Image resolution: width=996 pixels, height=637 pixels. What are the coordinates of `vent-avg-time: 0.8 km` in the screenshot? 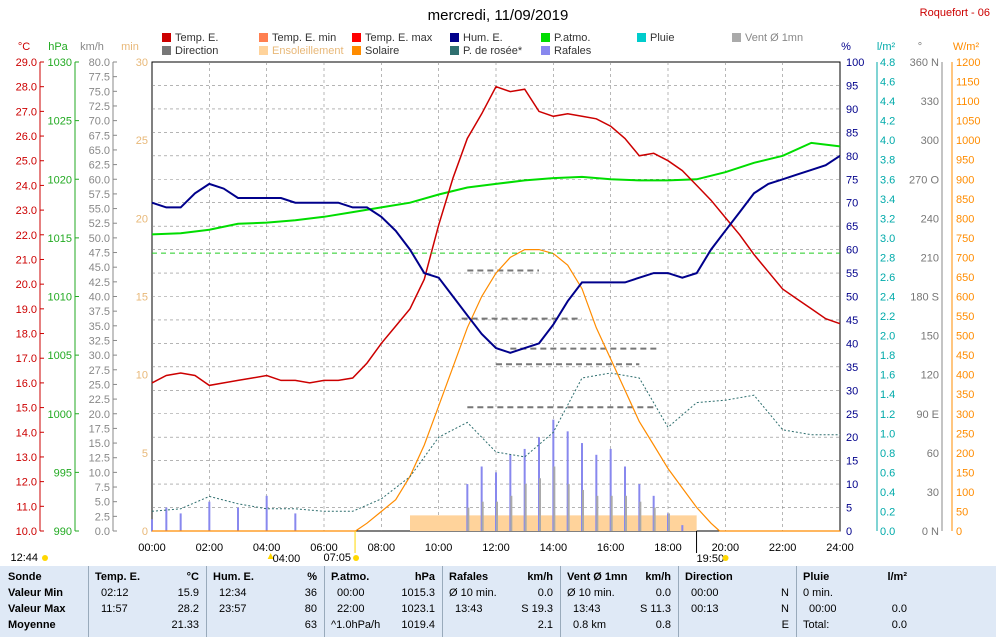 It's located at (590, 625).